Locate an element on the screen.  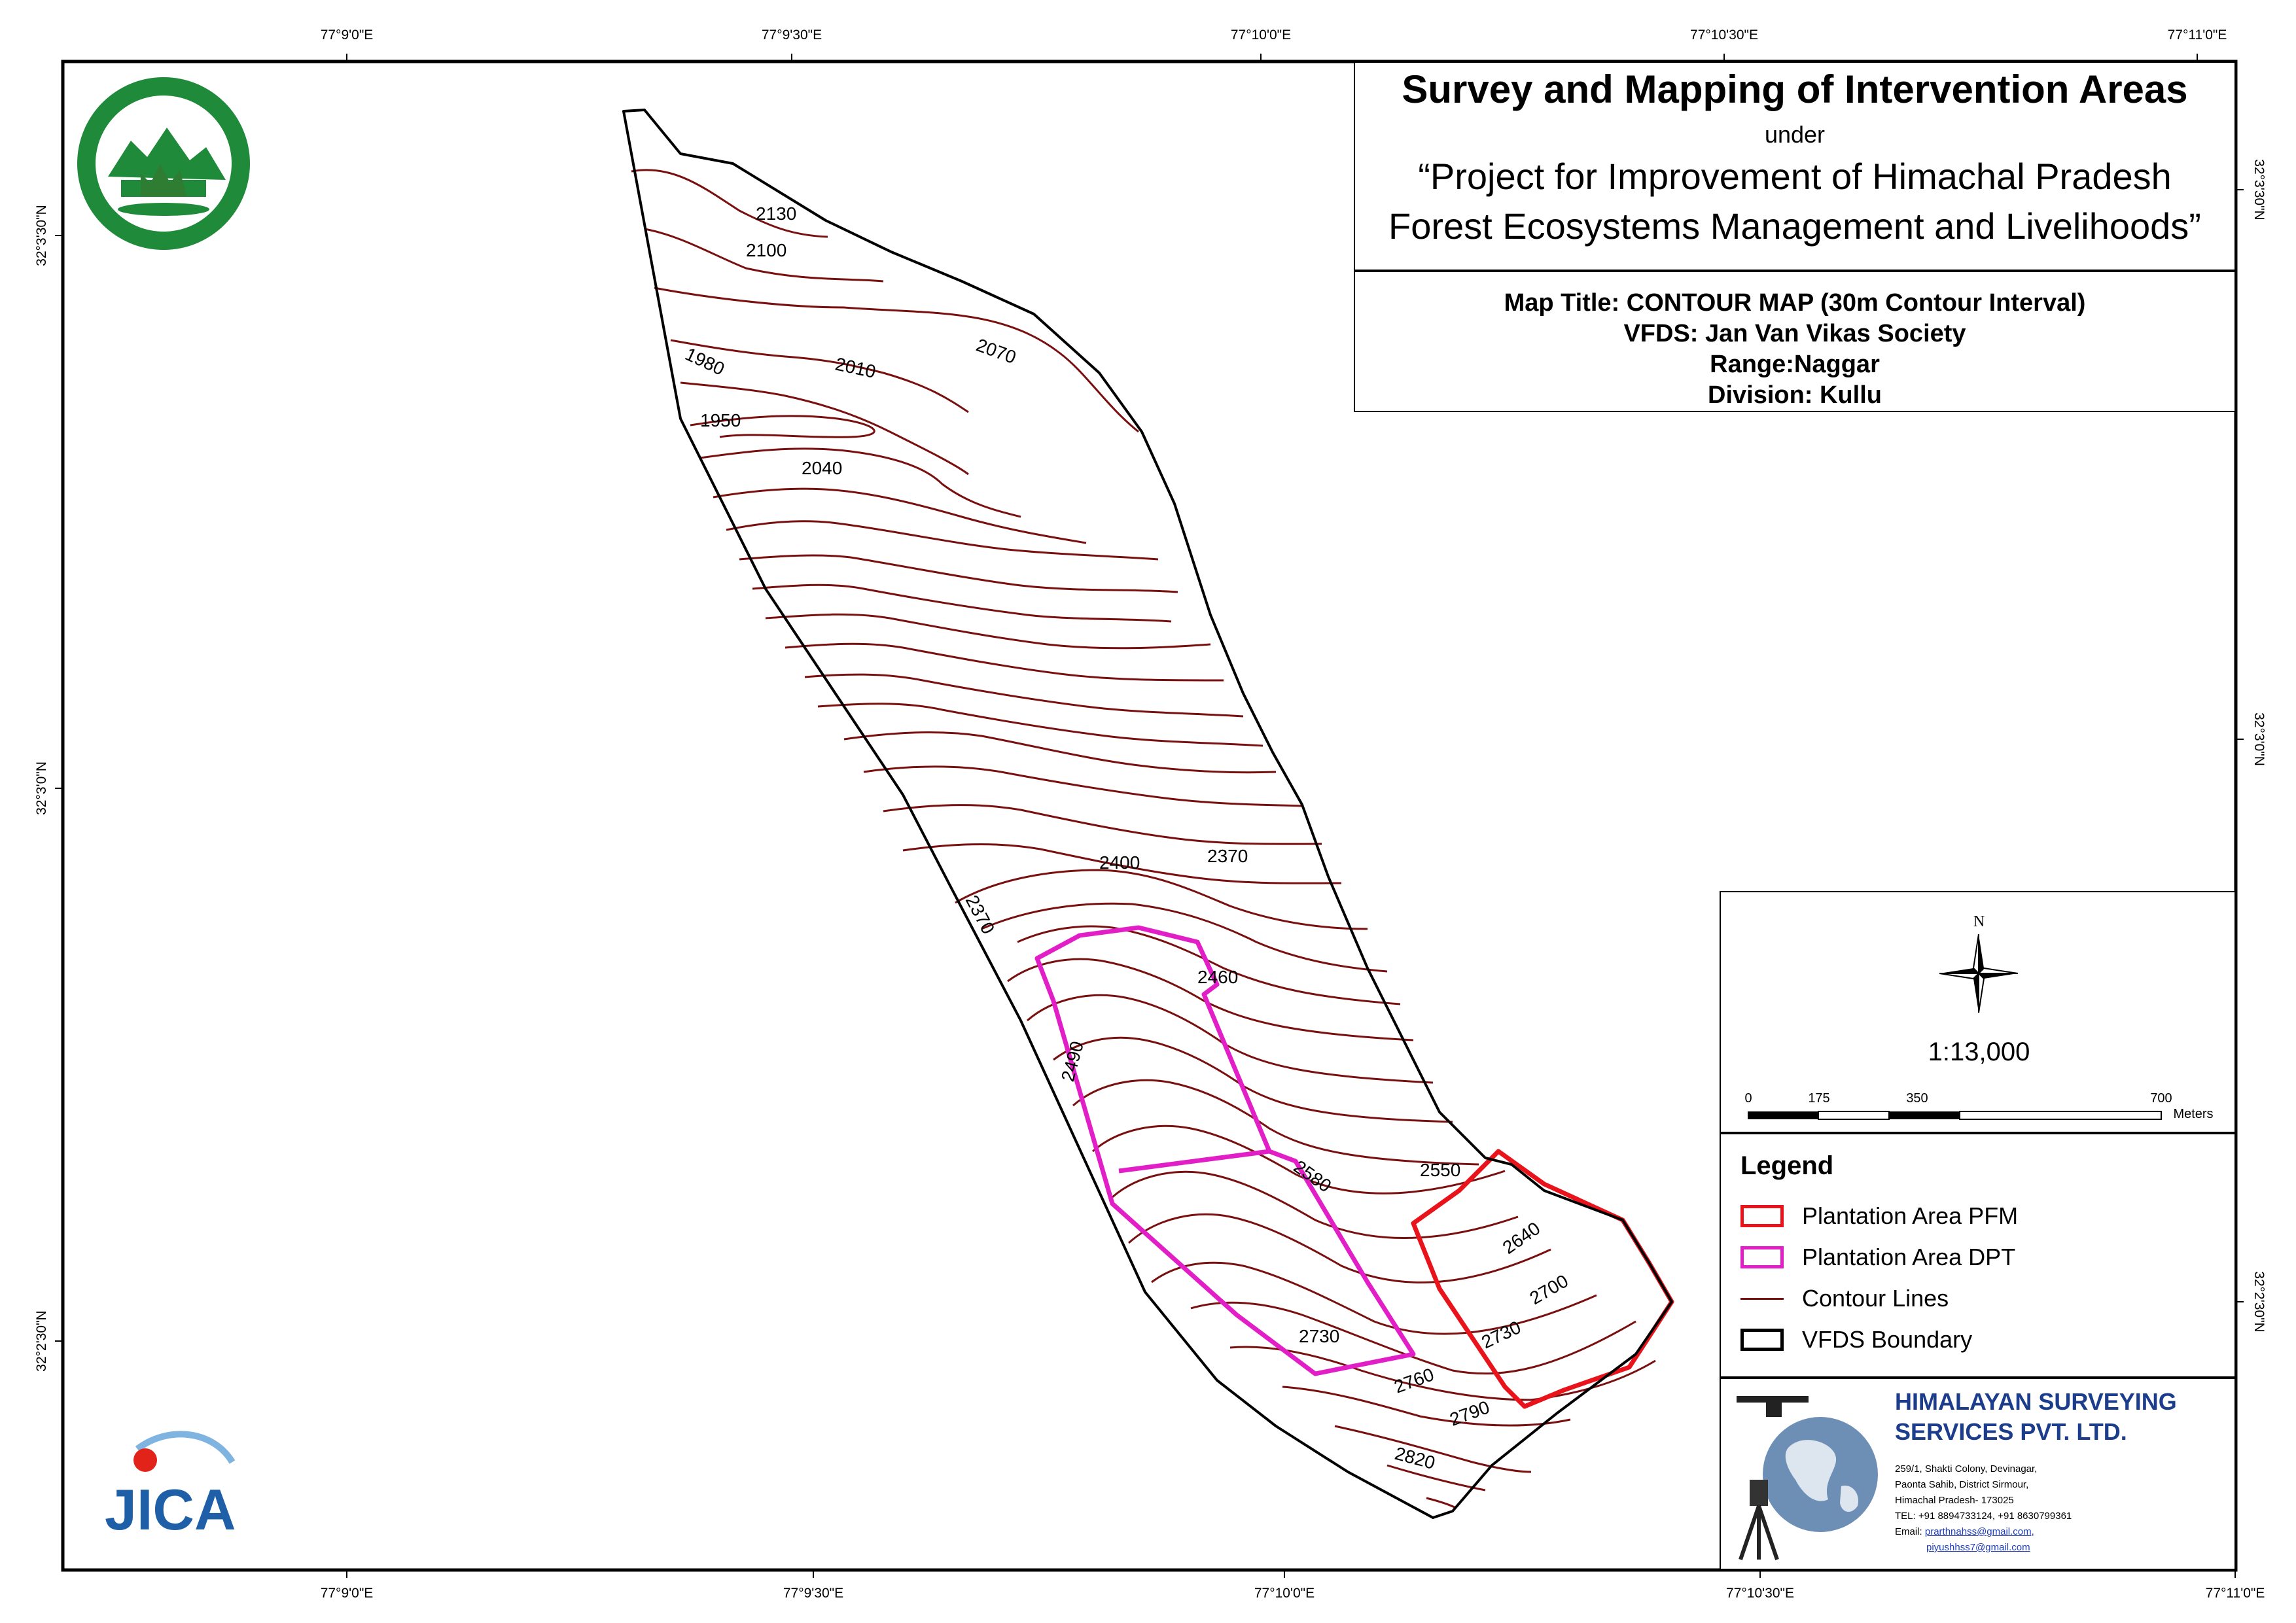
legend-item-boundary: VFDS Boundary is located at coordinates (1856, 1340).